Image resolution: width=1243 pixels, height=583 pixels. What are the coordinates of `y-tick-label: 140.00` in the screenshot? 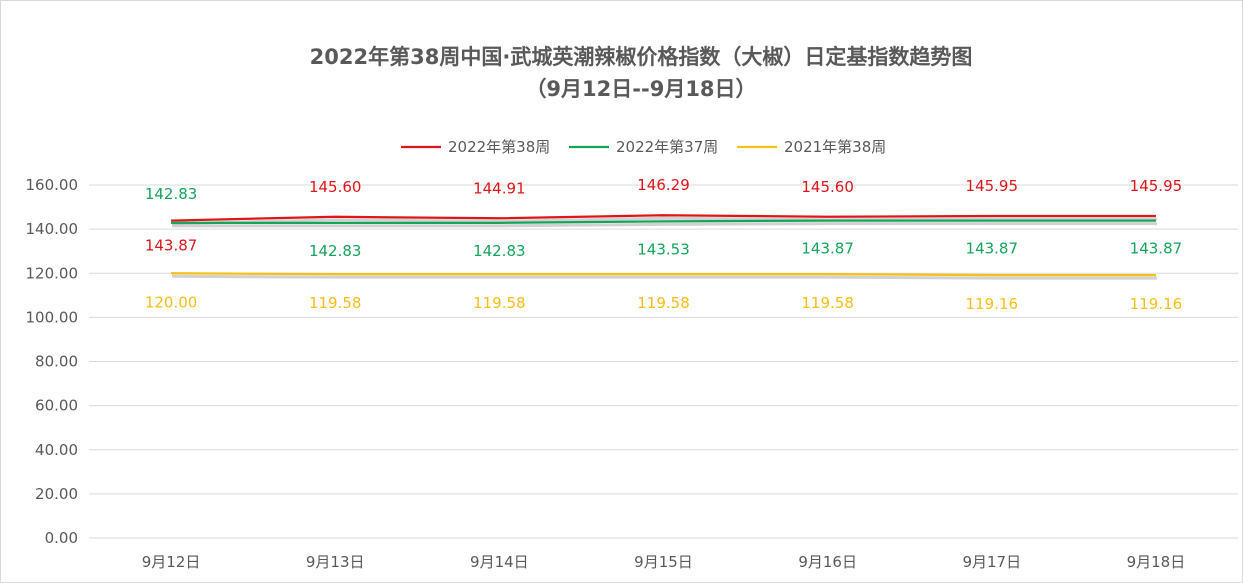 It's located at (52, 229).